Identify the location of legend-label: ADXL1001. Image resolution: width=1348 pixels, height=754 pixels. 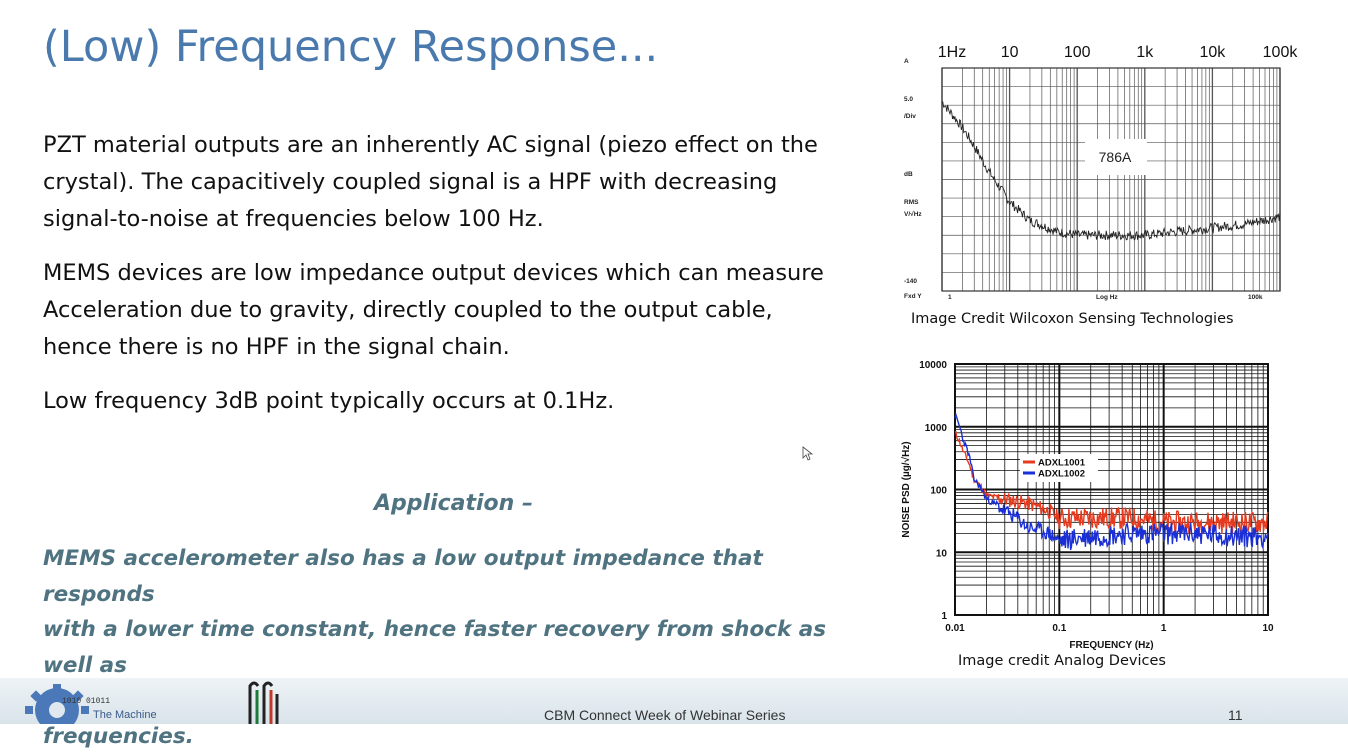
(1062, 463).